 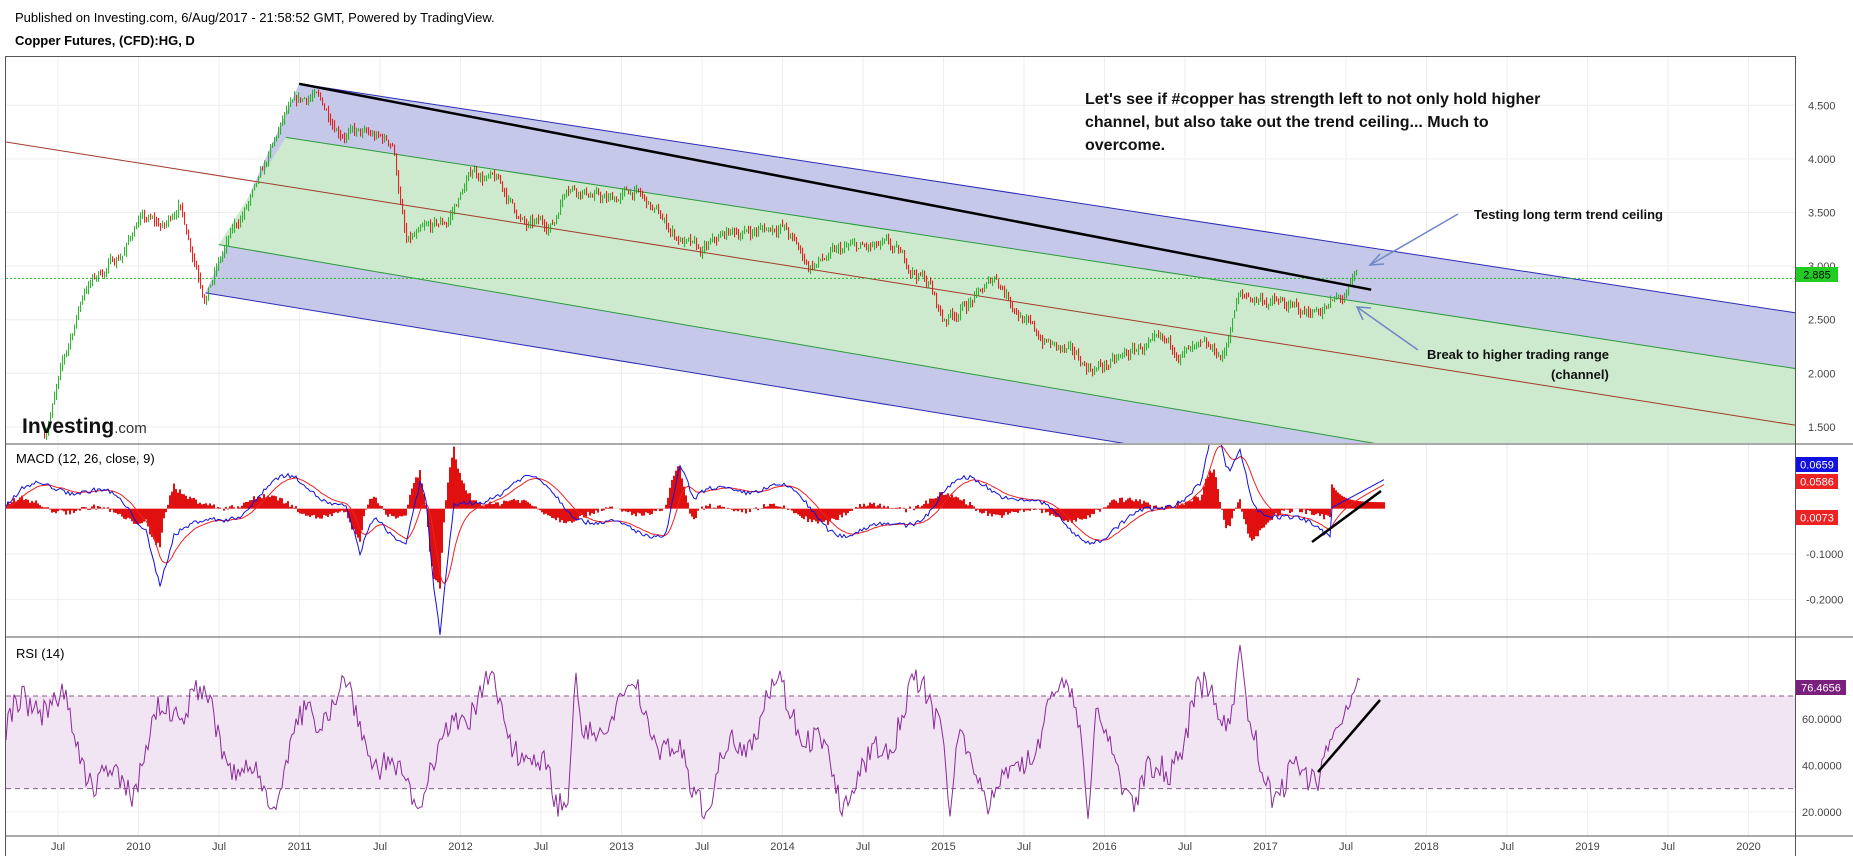 I want to click on comment-line-3: overcome., so click(x=1125, y=145).